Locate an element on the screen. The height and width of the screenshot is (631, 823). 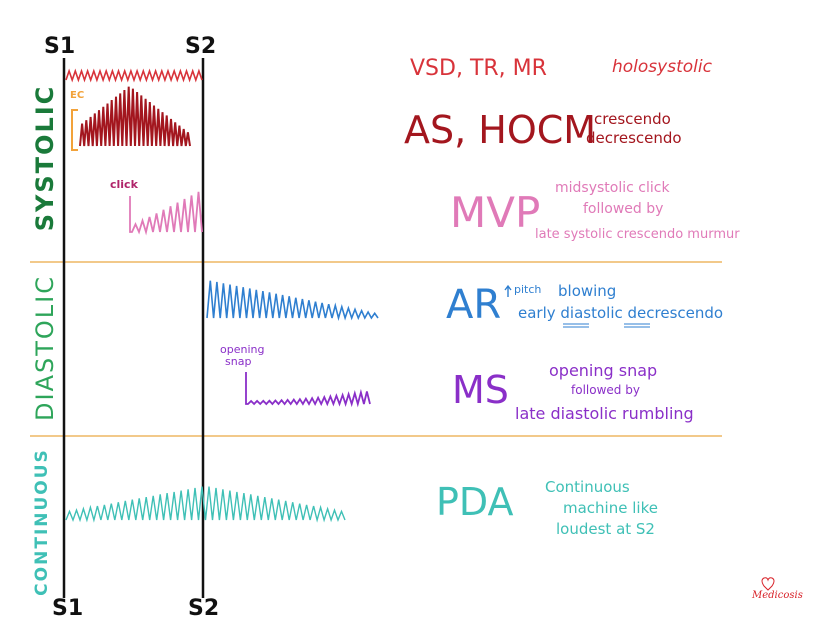
ar-waveform is located at coordinates (292, 301).